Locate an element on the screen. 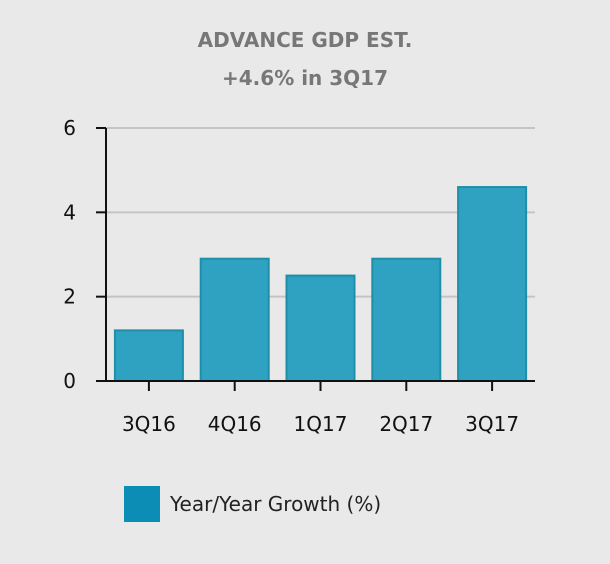 The width and height of the screenshot is (610, 564). chart-subtitle: +4.6% in 3Q17 is located at coordinates (305, 78).